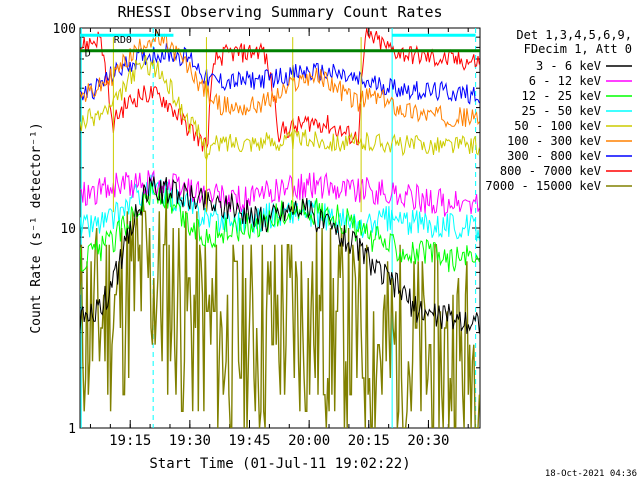  What do you see at coordinates (578, 49) in the screenshot?
I see `legend-header-line-2: FDecim 1, Att 0` at bounding box center [578, 49].